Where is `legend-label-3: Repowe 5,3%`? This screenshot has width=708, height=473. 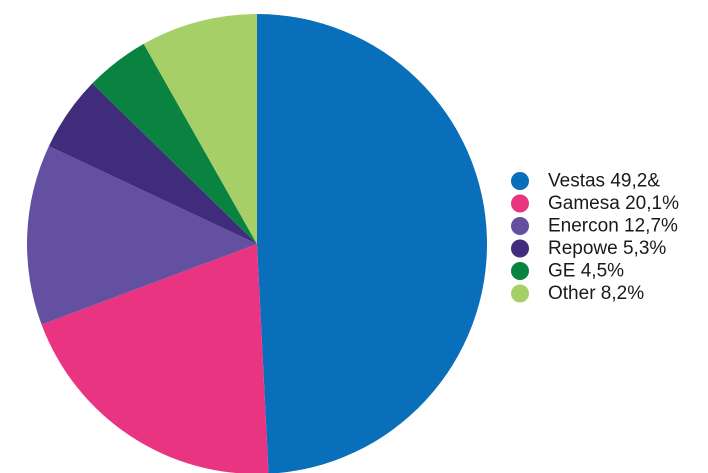
legend-label-3: Repowe 5,3% is located at coordinates (607, 248).